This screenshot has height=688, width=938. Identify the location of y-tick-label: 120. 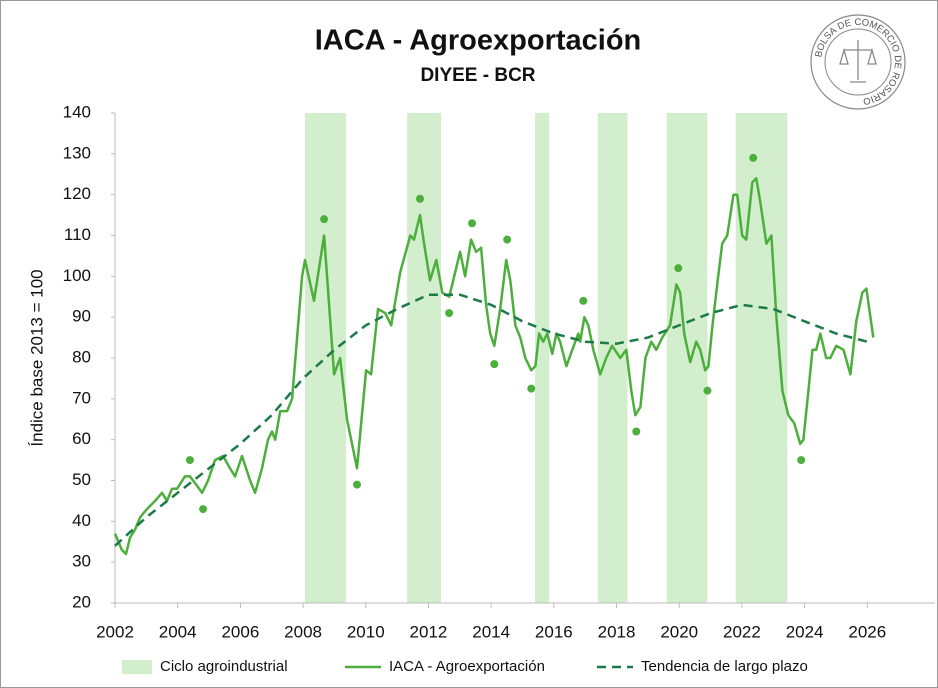
(77, 193).